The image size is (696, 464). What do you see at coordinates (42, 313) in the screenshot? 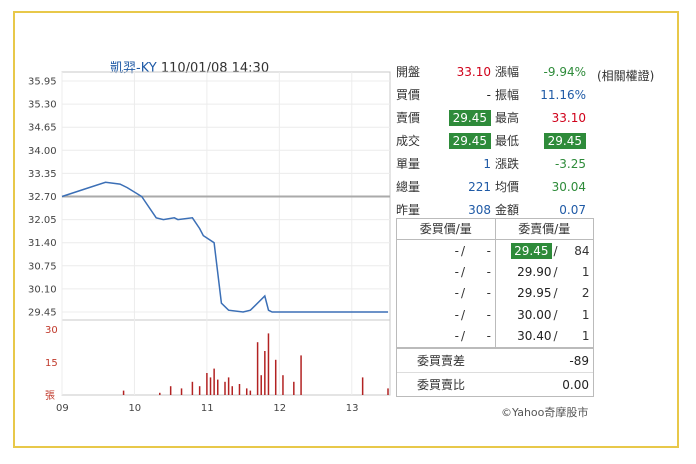
I see `y-tick-label: 29.45` at bounding box center [42, 313].